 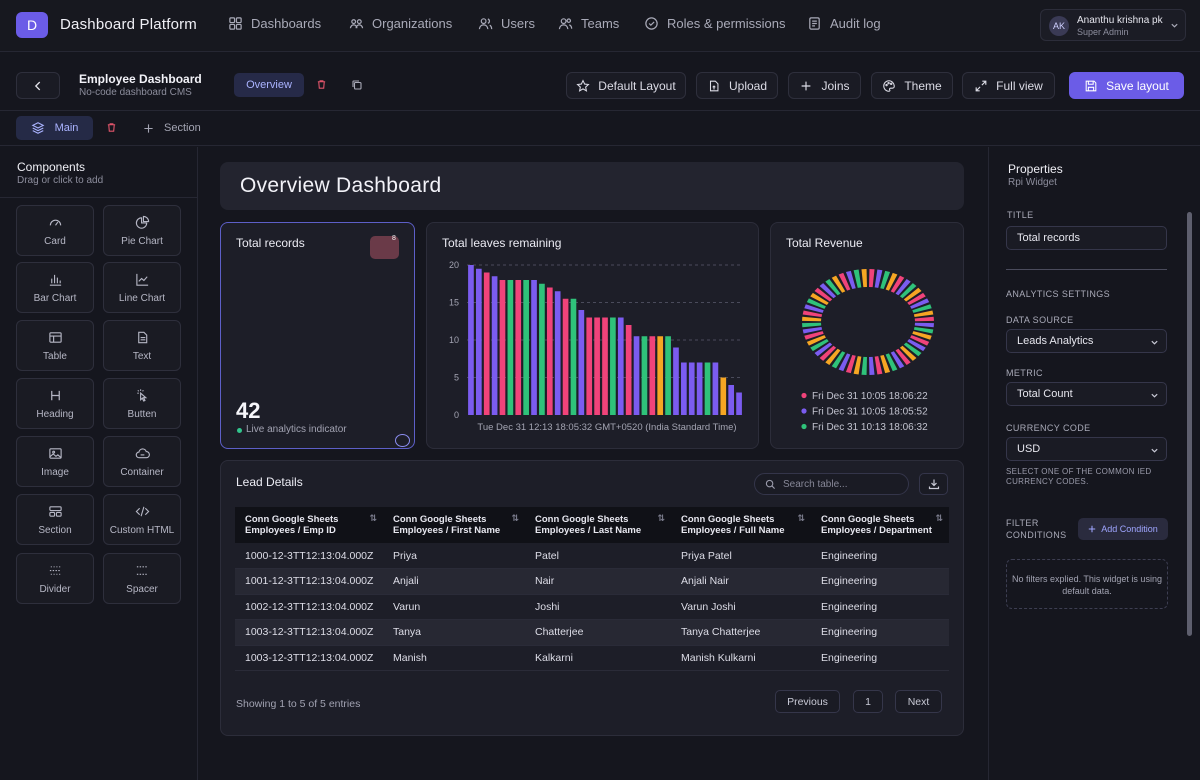 What do you see at coordinates (598, 525) in the screenshot?
I see `column-header: ⇅ Conn Google Sheets Employees / Last Name` at bounding box center [598, 525].